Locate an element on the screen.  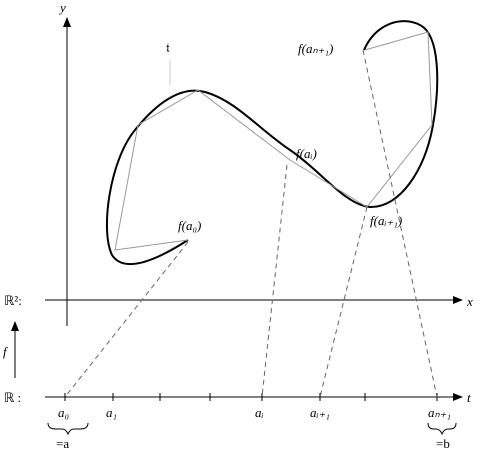
label-a1: a₁ is located at coordinates (111, 412).